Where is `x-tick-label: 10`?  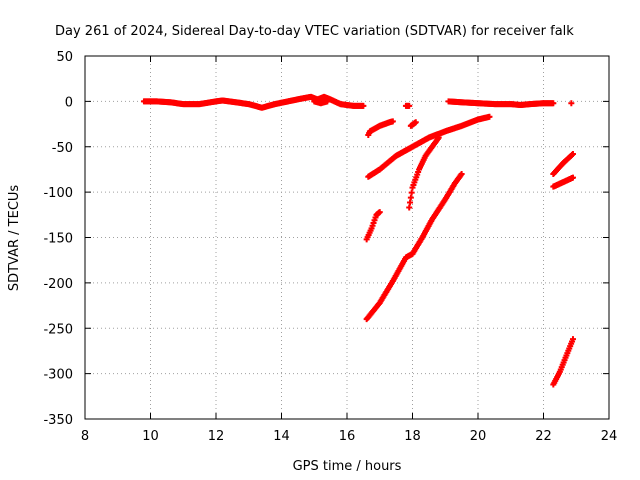 x-tick-label: 10 is located at coordinates (150, 436).